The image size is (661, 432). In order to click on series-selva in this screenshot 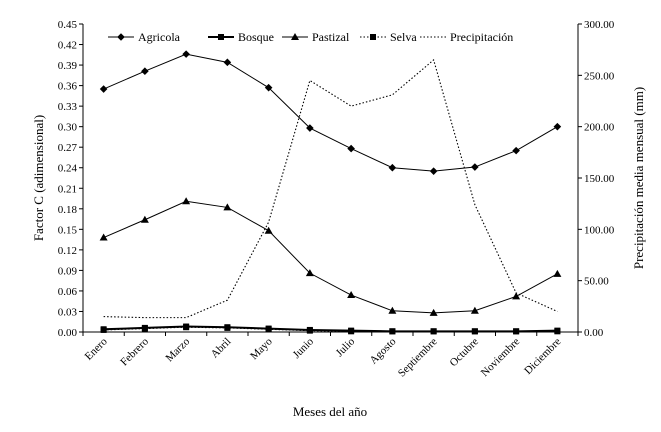, I will do `click(330, 329)`.